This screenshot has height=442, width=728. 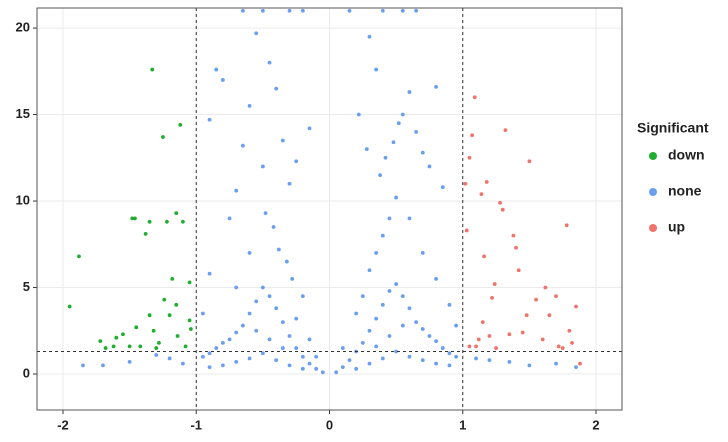 I want to click on x-tick-label: 1, so click(x=462, y=424).